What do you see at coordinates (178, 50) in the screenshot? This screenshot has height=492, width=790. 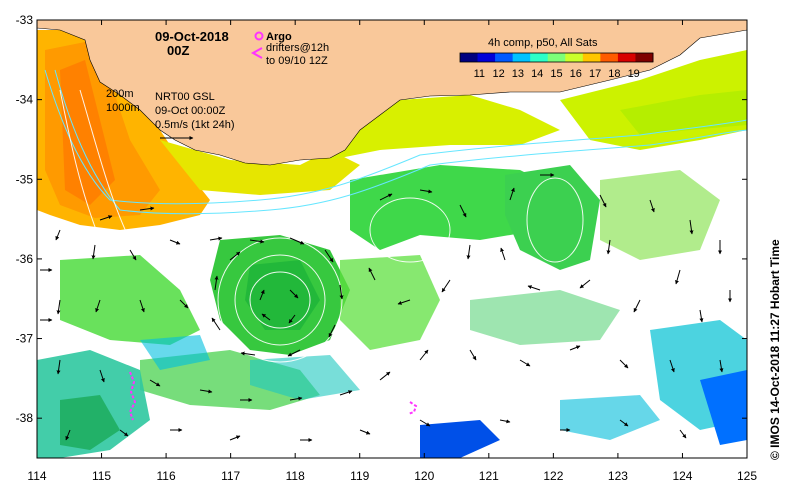 I see `time-label: 00Z` at bounding box center [178, 50].